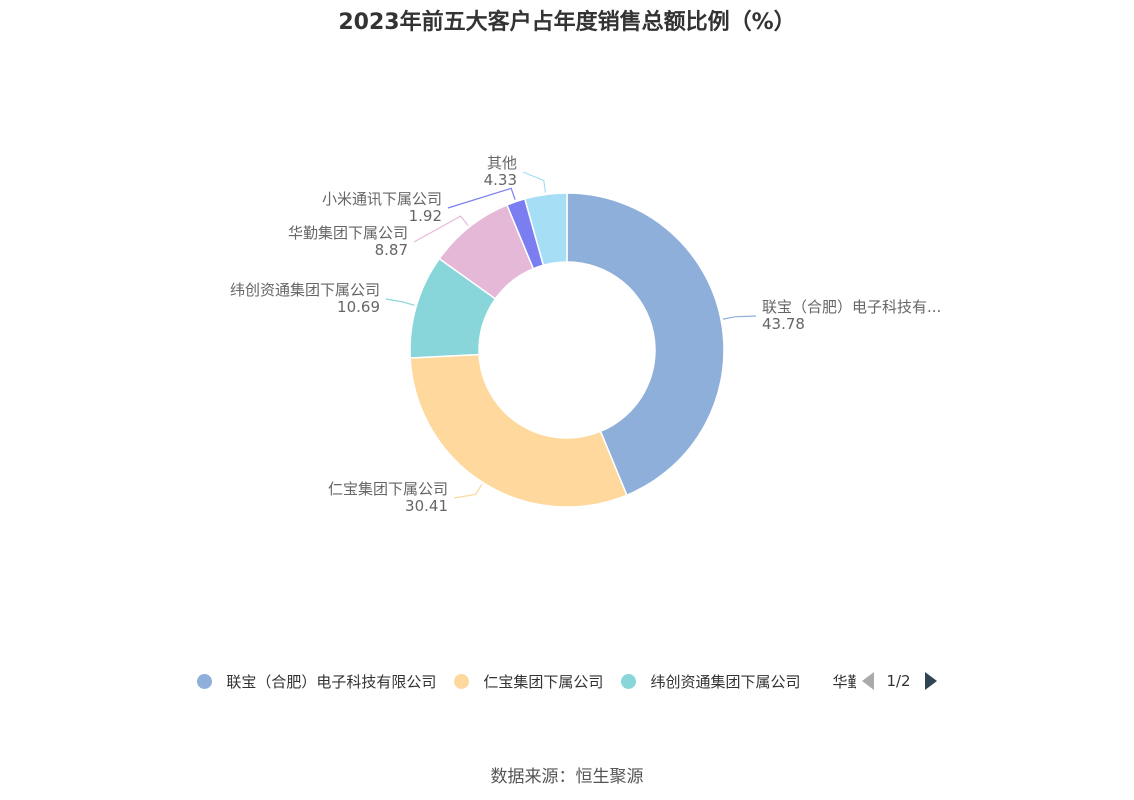 The height and width of the screenshot is (800, 1134). Describe the element at coordinates (725, 681) in the screenshot. I see `legend-label: 纬创资通集团下属公司` at that location.